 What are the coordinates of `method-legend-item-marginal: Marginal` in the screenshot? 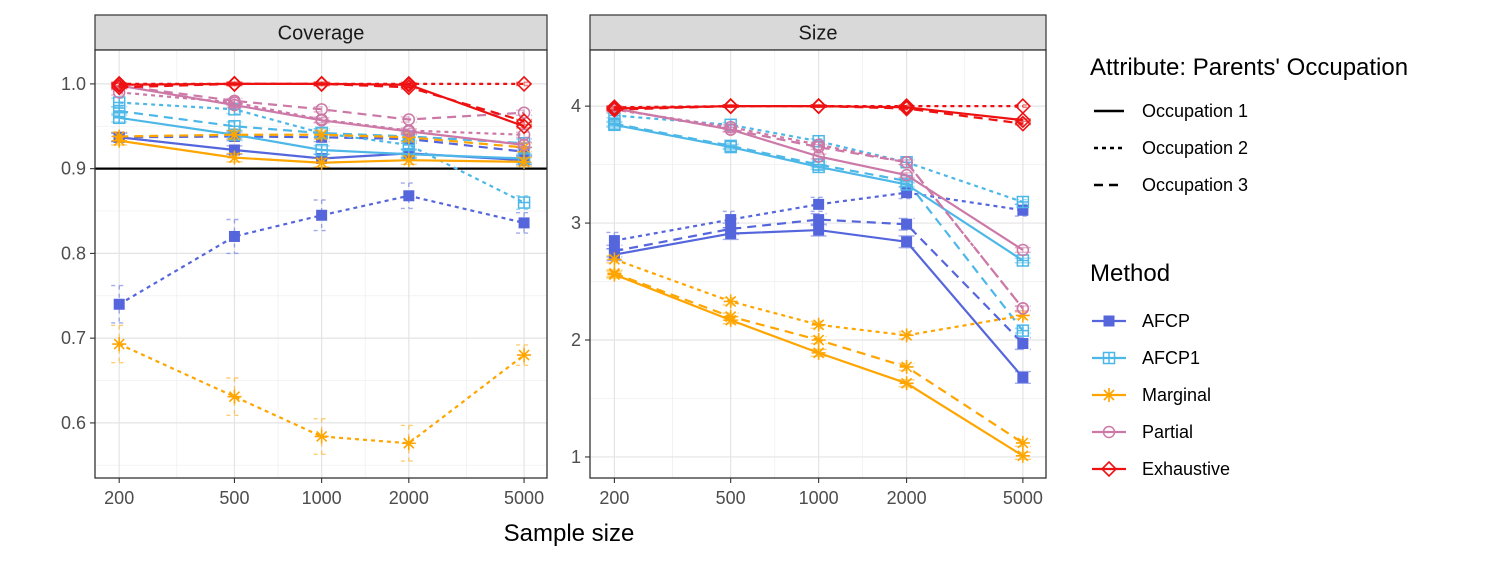 It's located at (1151, 395).